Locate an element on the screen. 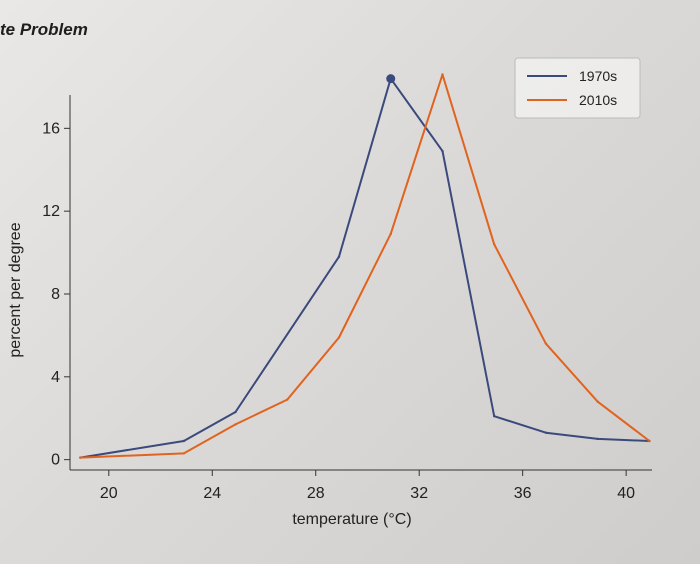 The width and height of the screenshot is (700, 564). y-tick-label: 4 is located at coordinates (55, 377).